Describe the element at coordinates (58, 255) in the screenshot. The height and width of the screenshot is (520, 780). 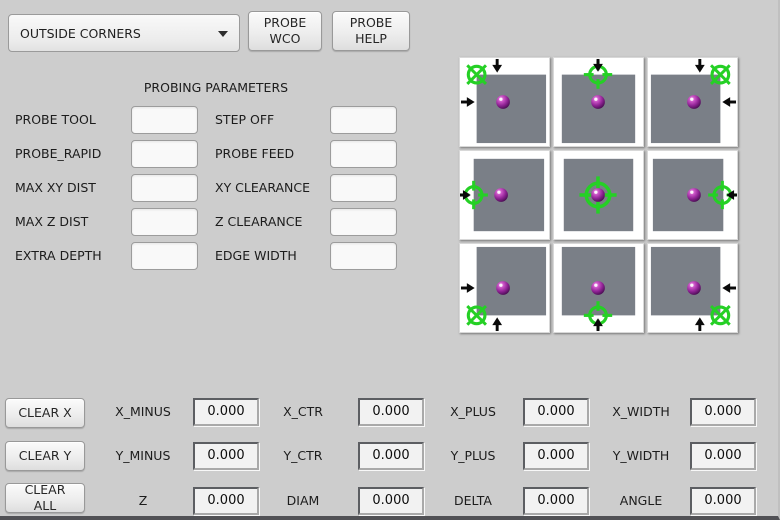
I see `extra-depth-label: EXTRA DEPTH` at that location.